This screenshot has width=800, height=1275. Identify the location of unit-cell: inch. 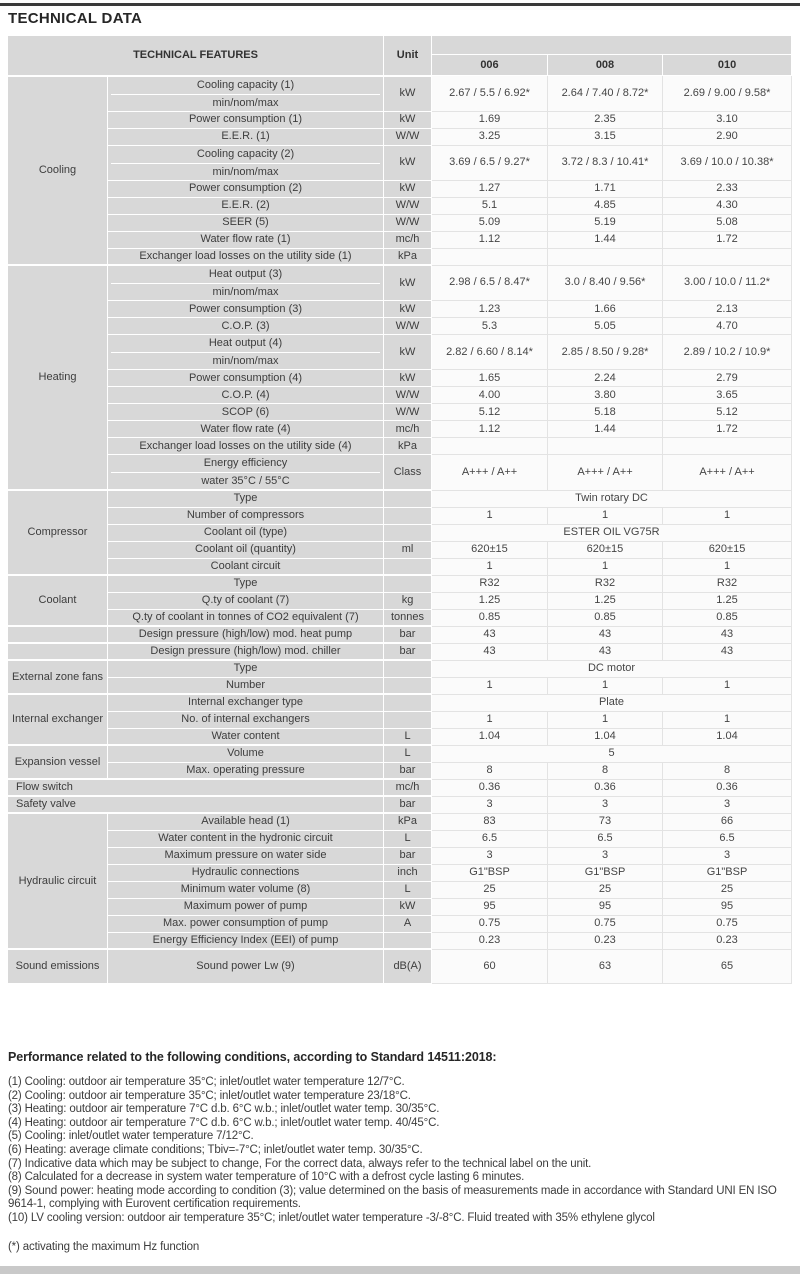
(407, 872).